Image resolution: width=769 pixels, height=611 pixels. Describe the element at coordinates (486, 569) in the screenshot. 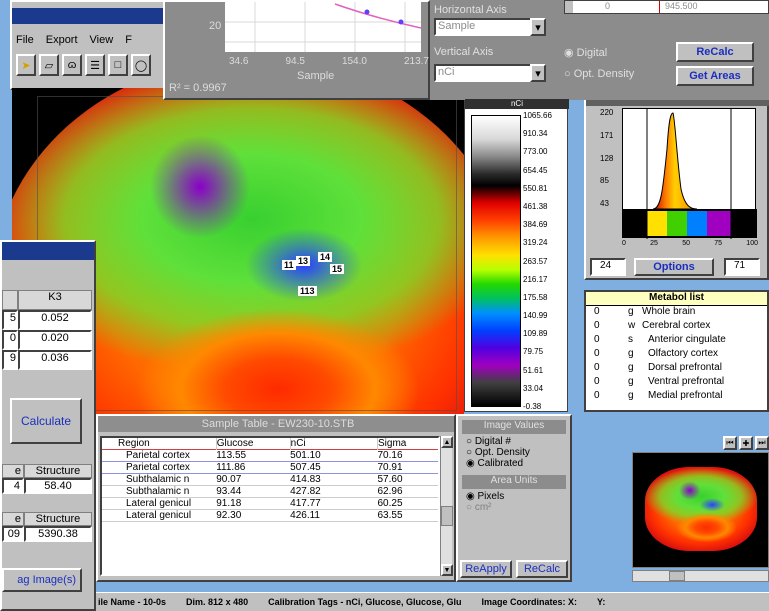

I see `reapply-button: ReApply` at that location.